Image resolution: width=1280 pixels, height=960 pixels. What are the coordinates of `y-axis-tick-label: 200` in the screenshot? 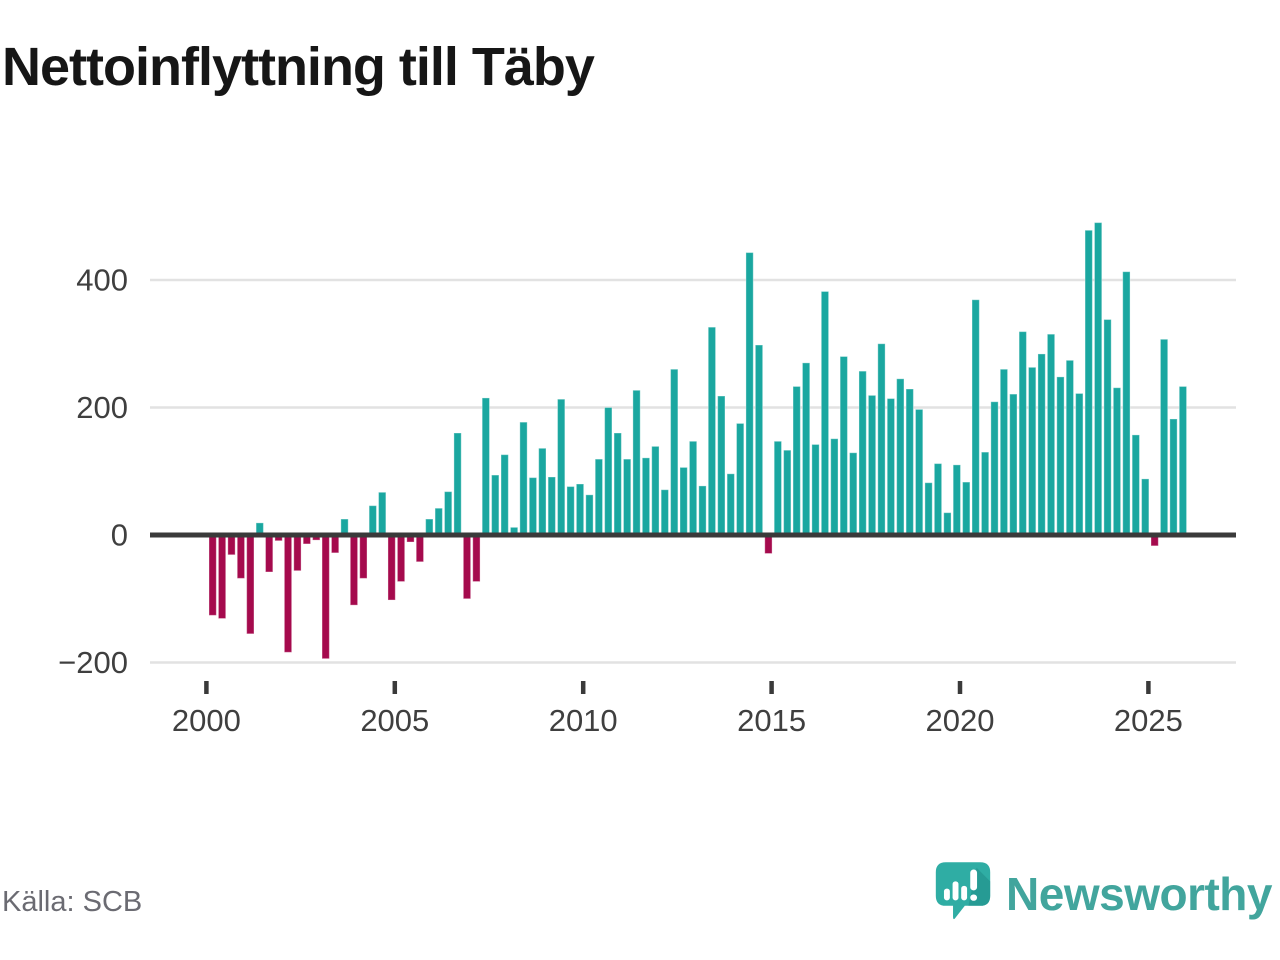 It's located at (102, 407).